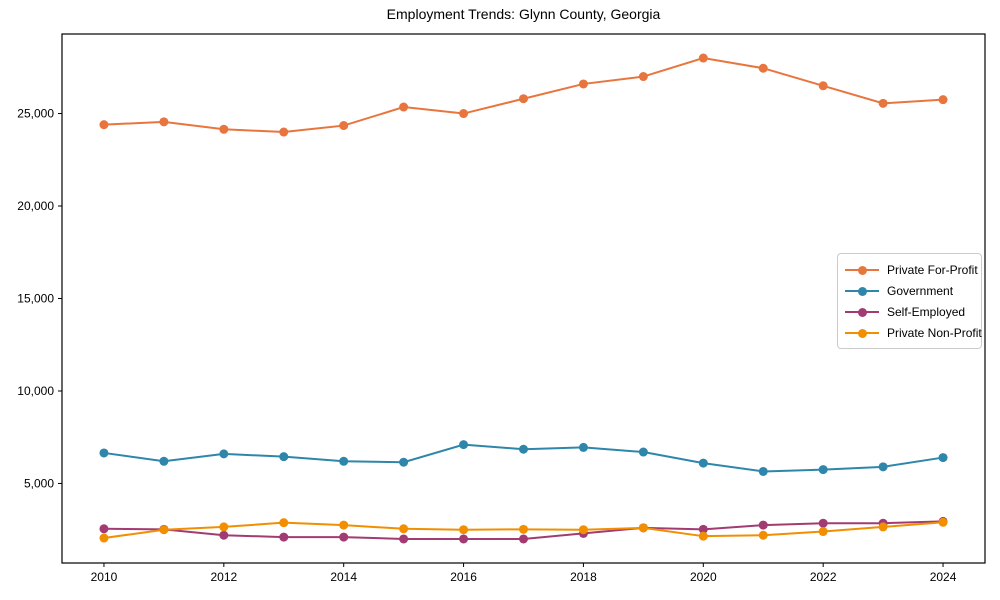 The image size is (1000, 600). Describe the element at coordinates (463, 577) in the screenshot. I see `x-tick-label: 2016` at that location.